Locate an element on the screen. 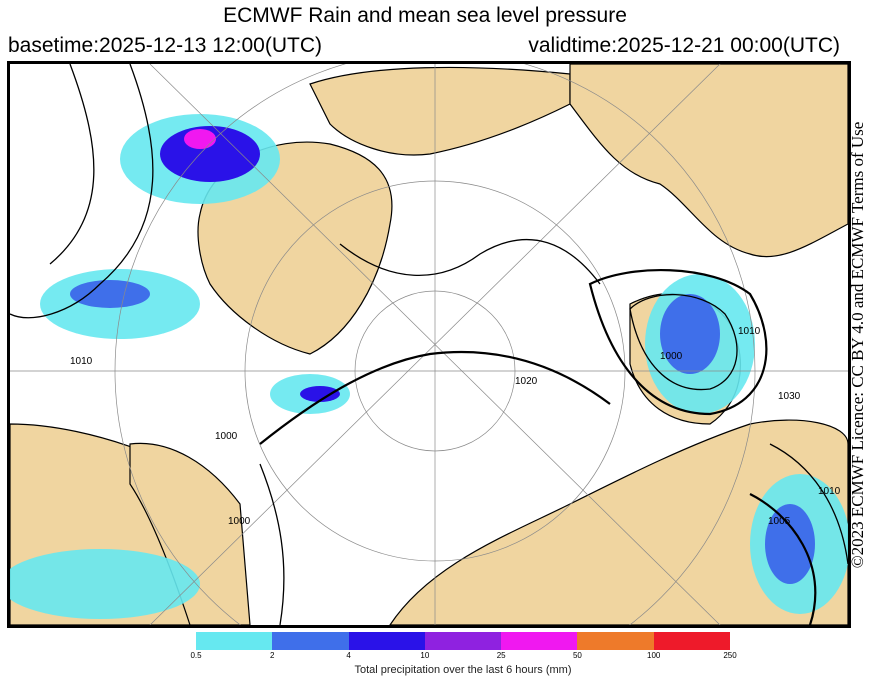 The height and width of the screenshot is (680, 870). precip-blob-center-core is located at coordinates (320, 394).